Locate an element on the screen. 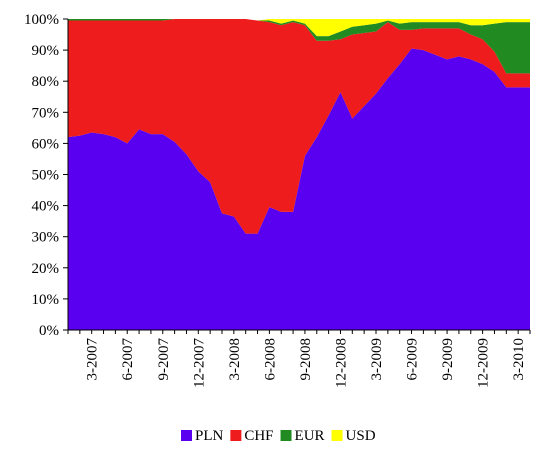 The width and height of the screenshot is (550, 460). y-tick-label: 70% is located at coordinates (46, 113).